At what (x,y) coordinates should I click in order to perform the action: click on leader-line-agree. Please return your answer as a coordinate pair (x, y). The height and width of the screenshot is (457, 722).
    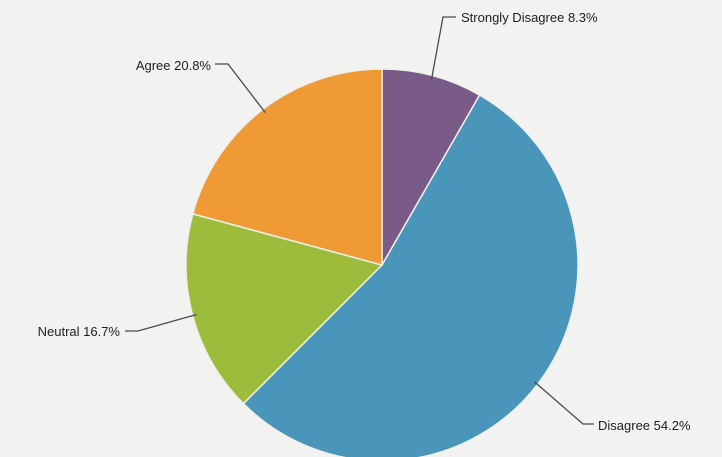
    Looking at the image, I should click on (240, 88).